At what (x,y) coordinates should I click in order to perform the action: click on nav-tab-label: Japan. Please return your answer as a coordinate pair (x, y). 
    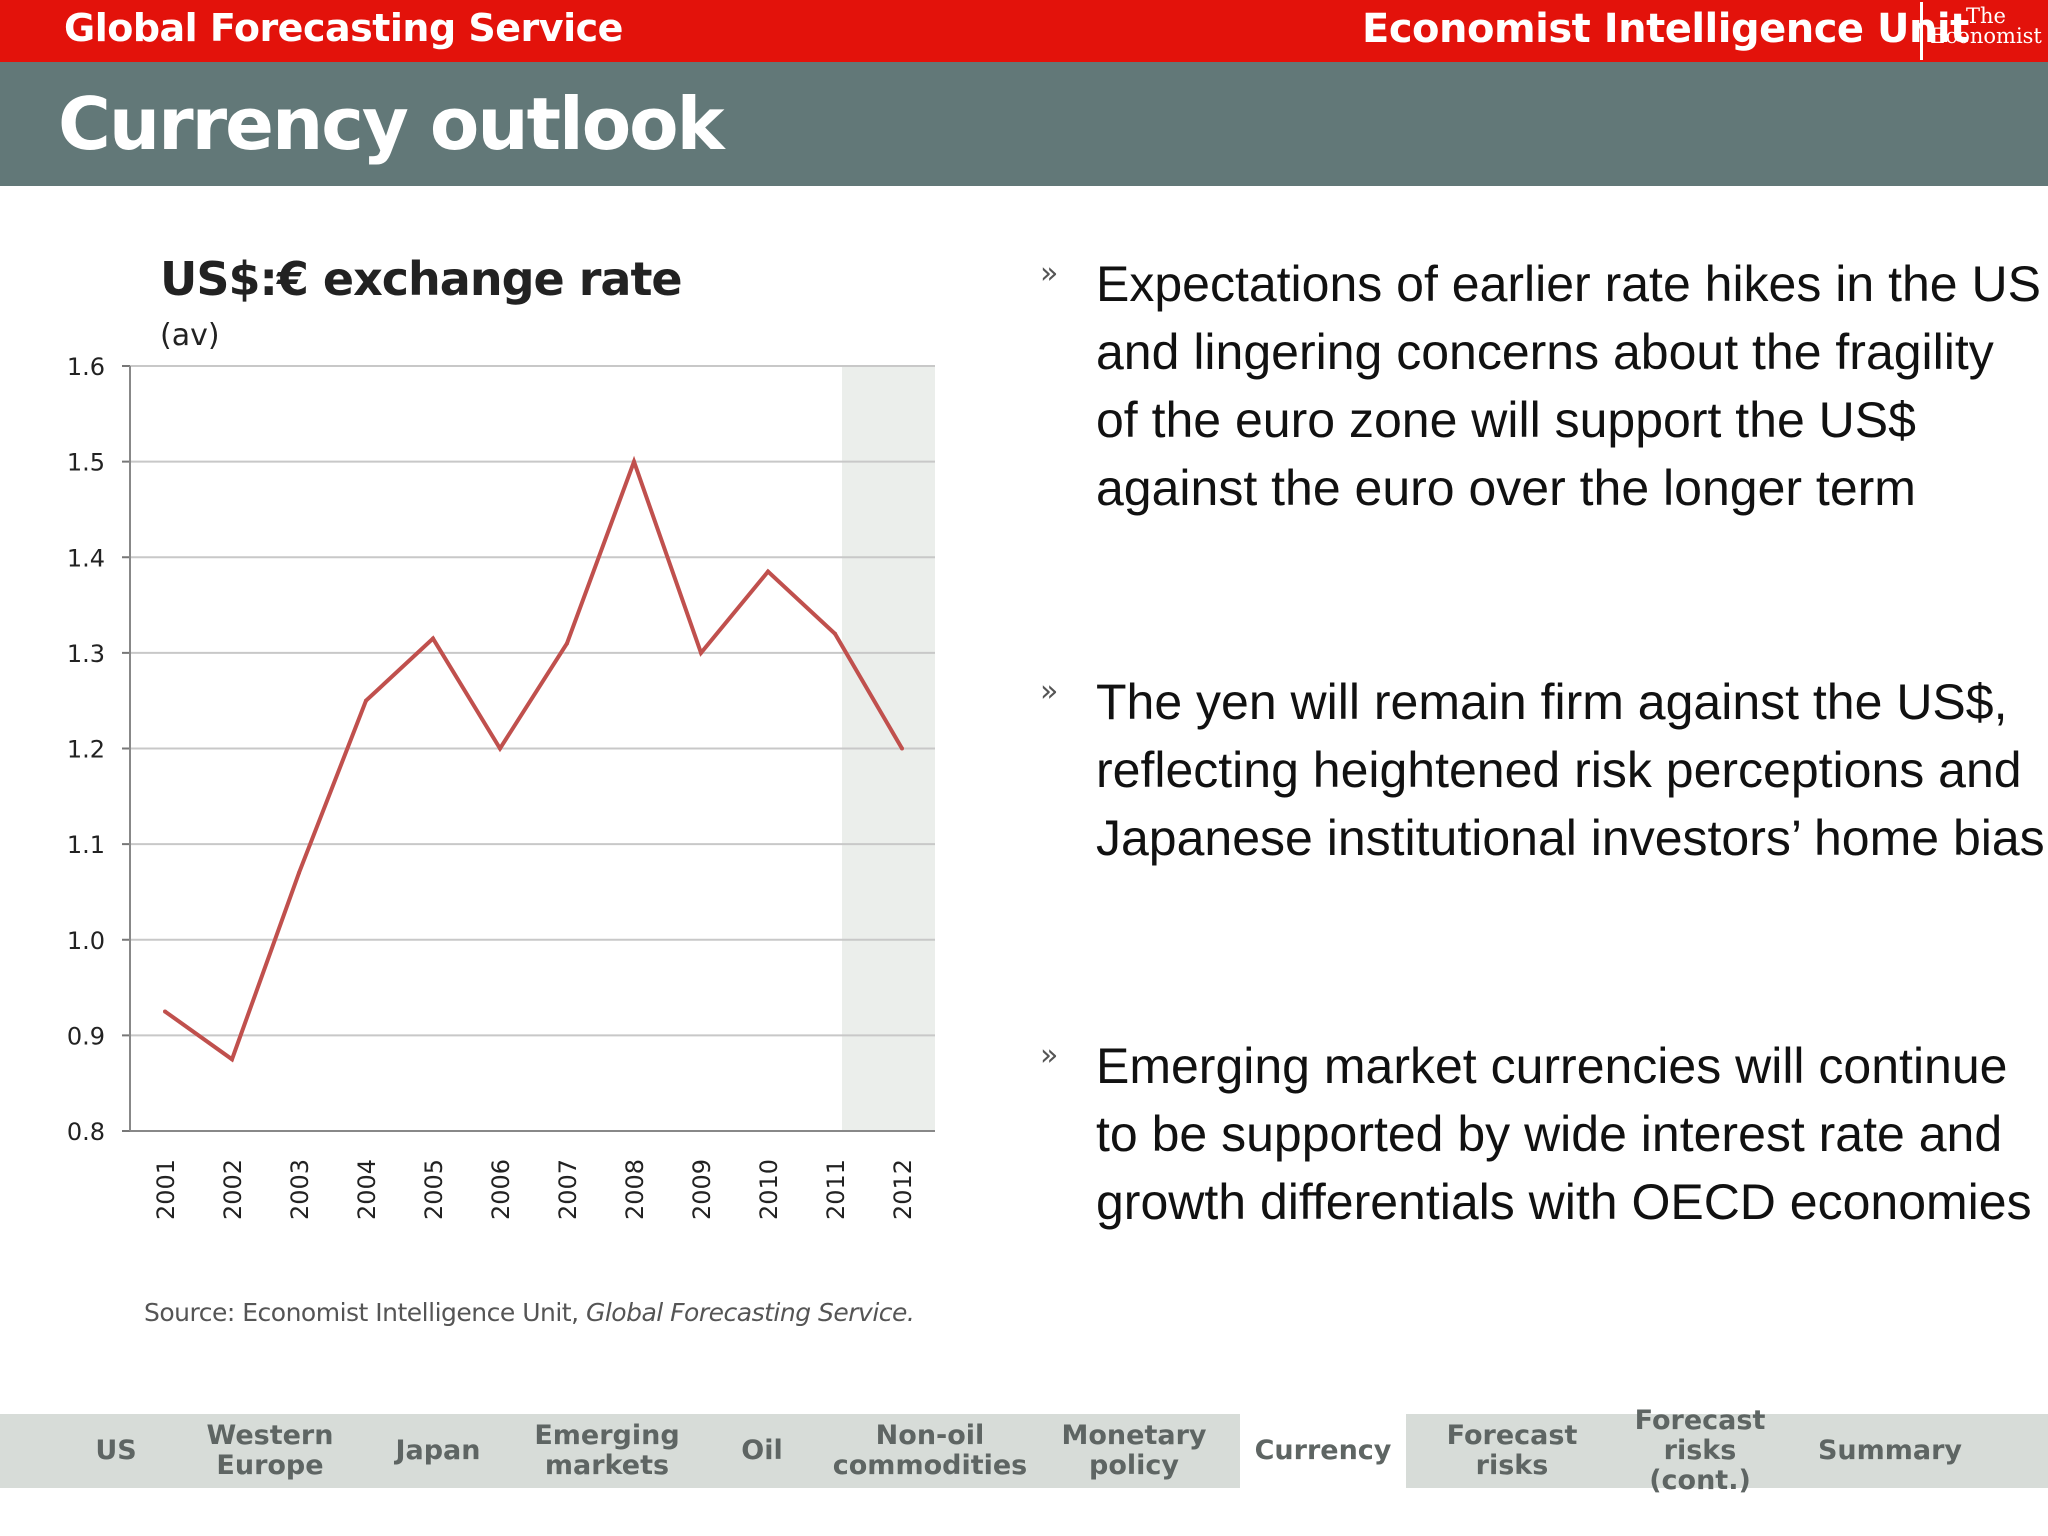
    Looking at the image, I should click on (438, 1450).